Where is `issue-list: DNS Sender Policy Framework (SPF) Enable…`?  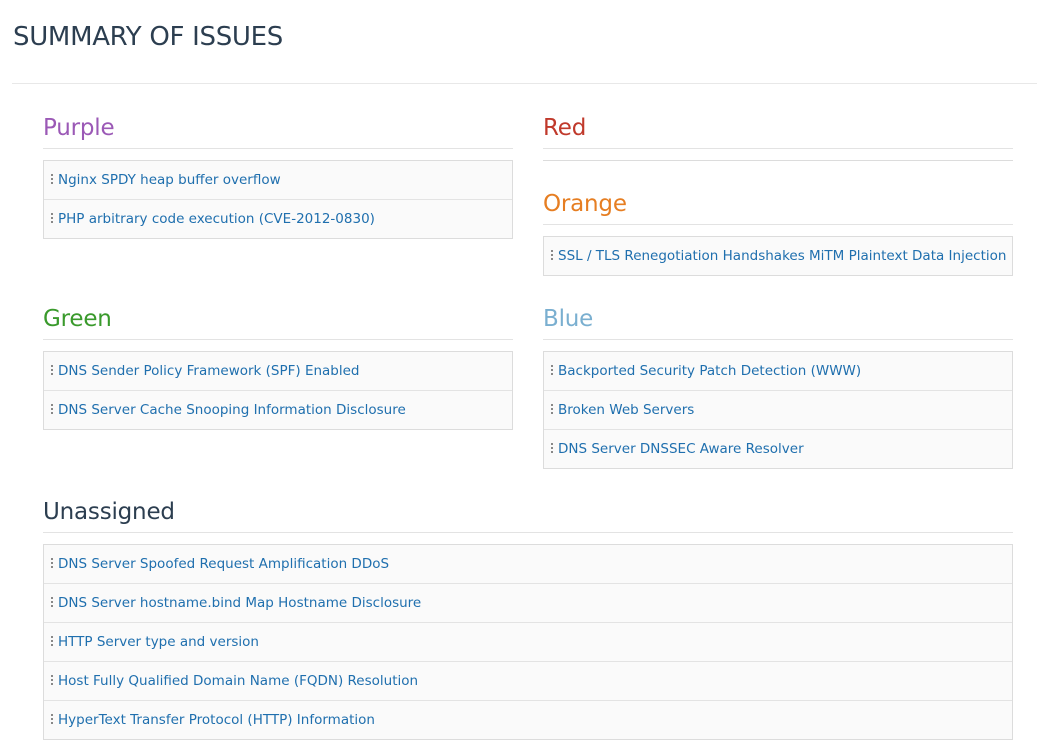
issue-list: DNS Sender Policy Framework (SPF) Enable… is located at coordinates (278, 390).